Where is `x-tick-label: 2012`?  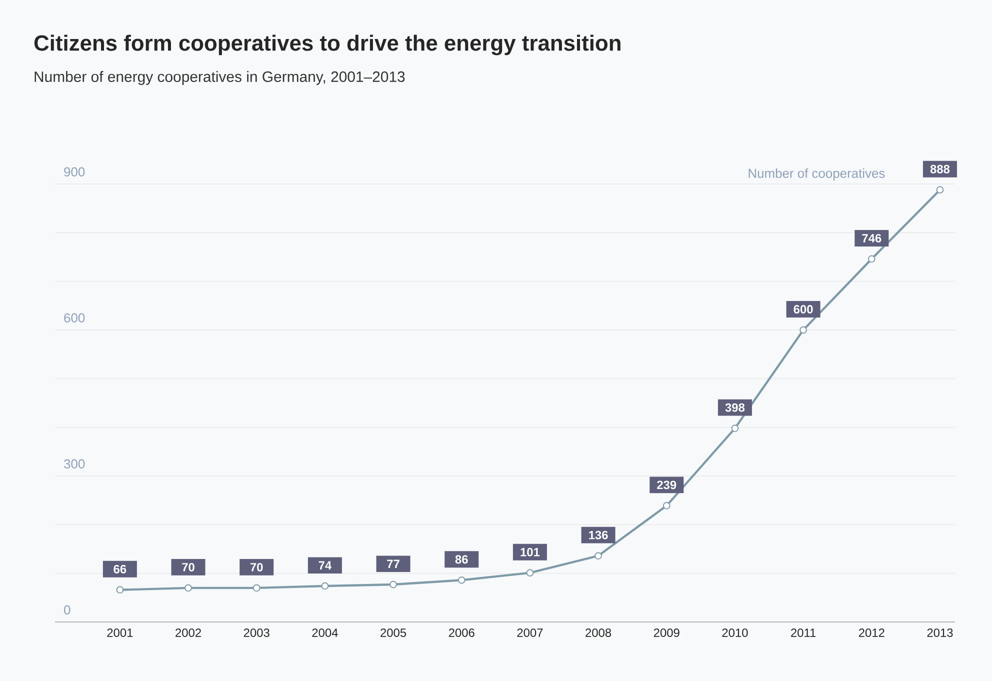 x-tick-label: 2012 is located at coordinates (871, 632).